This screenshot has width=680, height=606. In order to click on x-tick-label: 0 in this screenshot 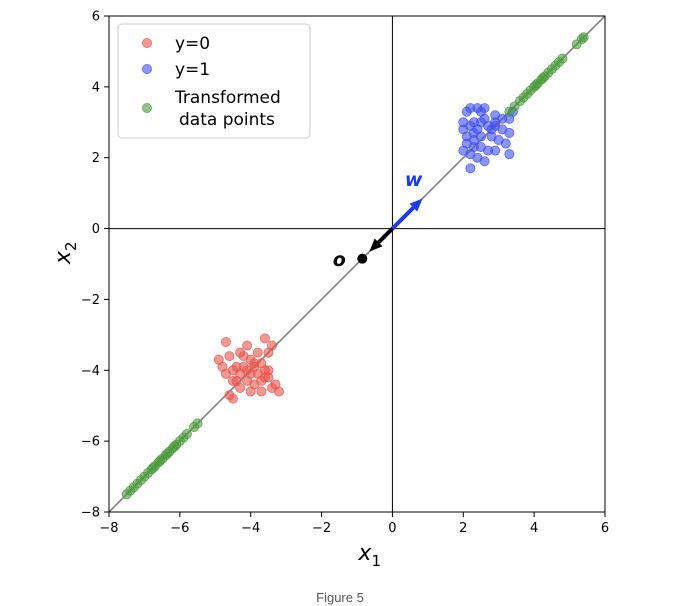, I will do `click(392, 528)`.